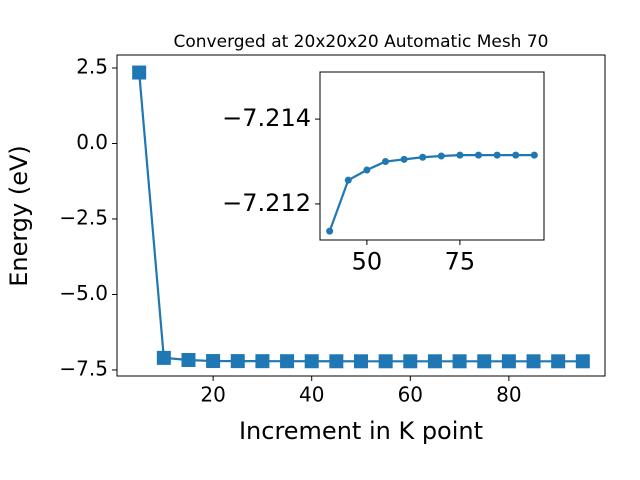  What do you see at coordinates (361, 42) in the screenshot?
I see `chart-title: Converged at 20x20x20 Automatic Mesh 70` at bounding box center [361, 42].